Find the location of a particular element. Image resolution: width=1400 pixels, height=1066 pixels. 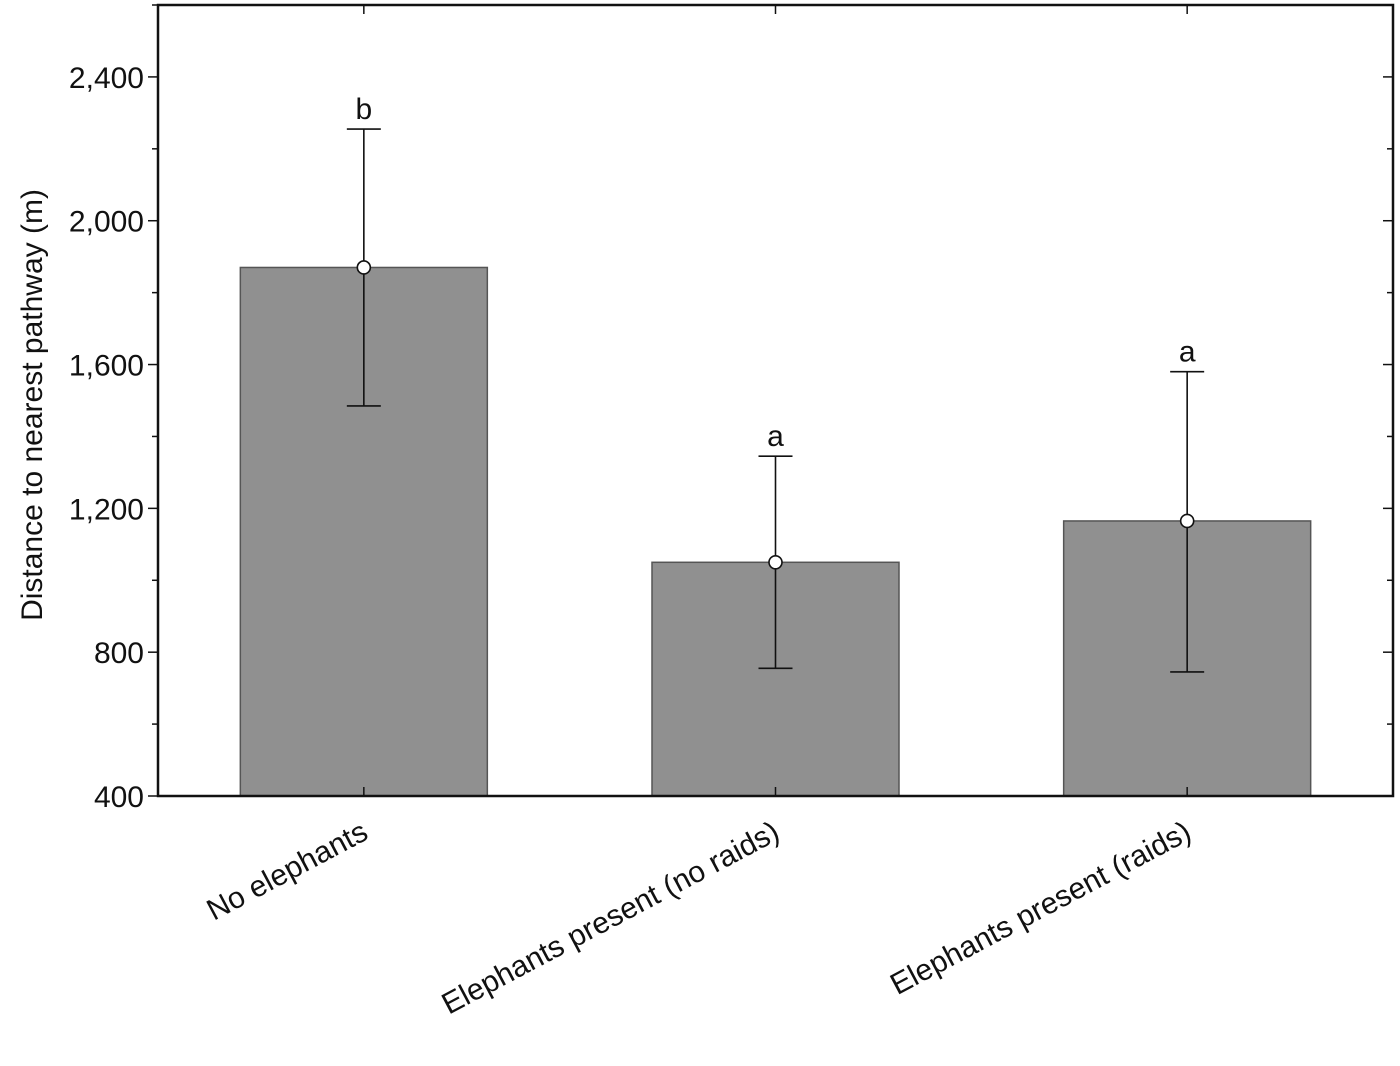

y-tick-label: 2,000 is located at coordinates (106, 222).